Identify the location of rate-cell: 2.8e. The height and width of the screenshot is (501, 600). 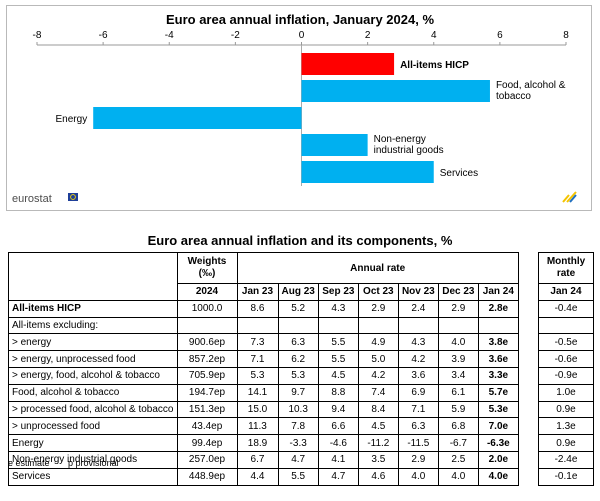
(498, 308).